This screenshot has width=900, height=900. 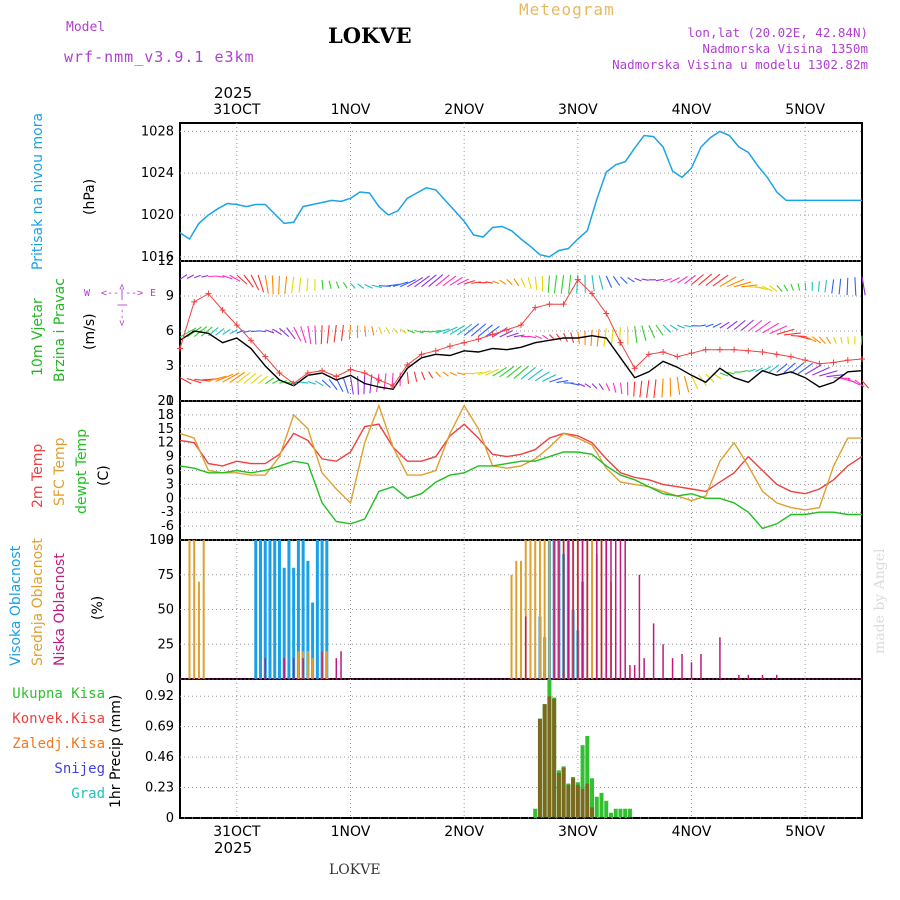 What do you see at coordinates (785, 48) in the screenshot?
I see `altitude-text: Nadmorska Visina 1350m` at bounding box center [785, 48].